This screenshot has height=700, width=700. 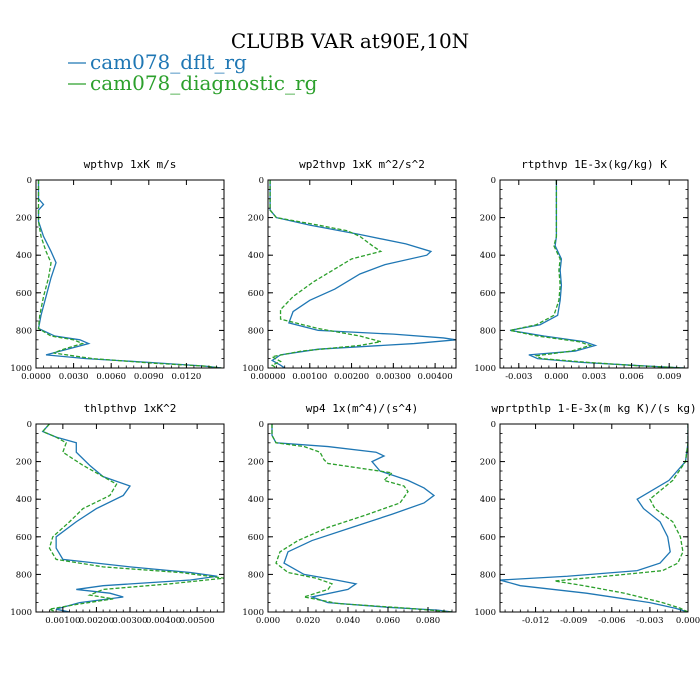 What do you see at coordinates (362, 408) in the screenshot?
I see `panel-title: wp4 1x(m^4)/(s^4)` at bounding box center [362, 408].